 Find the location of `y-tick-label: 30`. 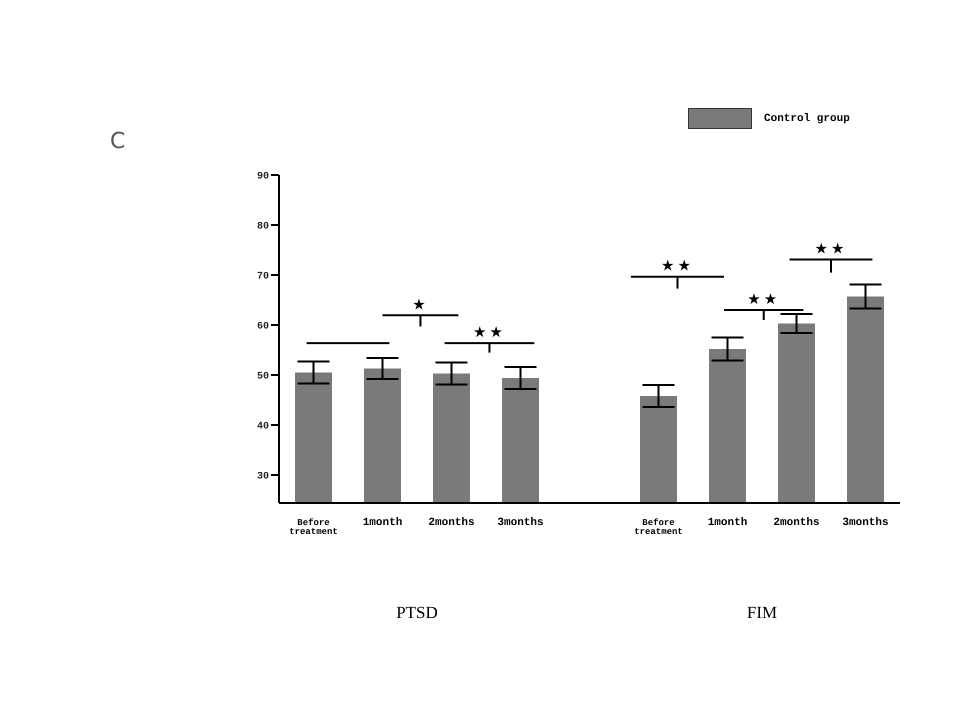

y-tick-label: 30 is located at coordinates (262, 477).